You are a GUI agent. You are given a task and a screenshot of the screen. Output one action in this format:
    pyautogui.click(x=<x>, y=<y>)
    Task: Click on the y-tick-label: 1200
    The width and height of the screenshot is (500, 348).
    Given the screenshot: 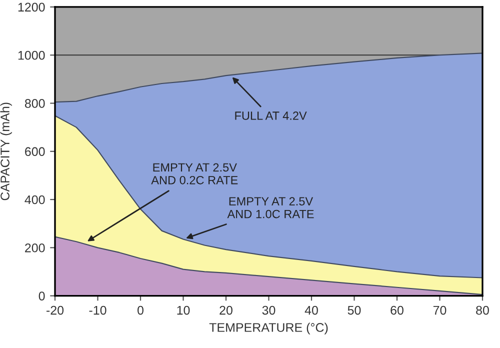 What is the action you would take?
    pyautogui.click(x=31, y=7)
    